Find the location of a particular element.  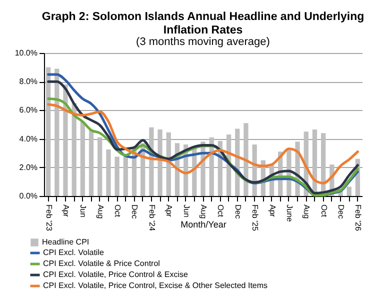

y-tick-label: 4.0% is located at coordinates (28, 139).